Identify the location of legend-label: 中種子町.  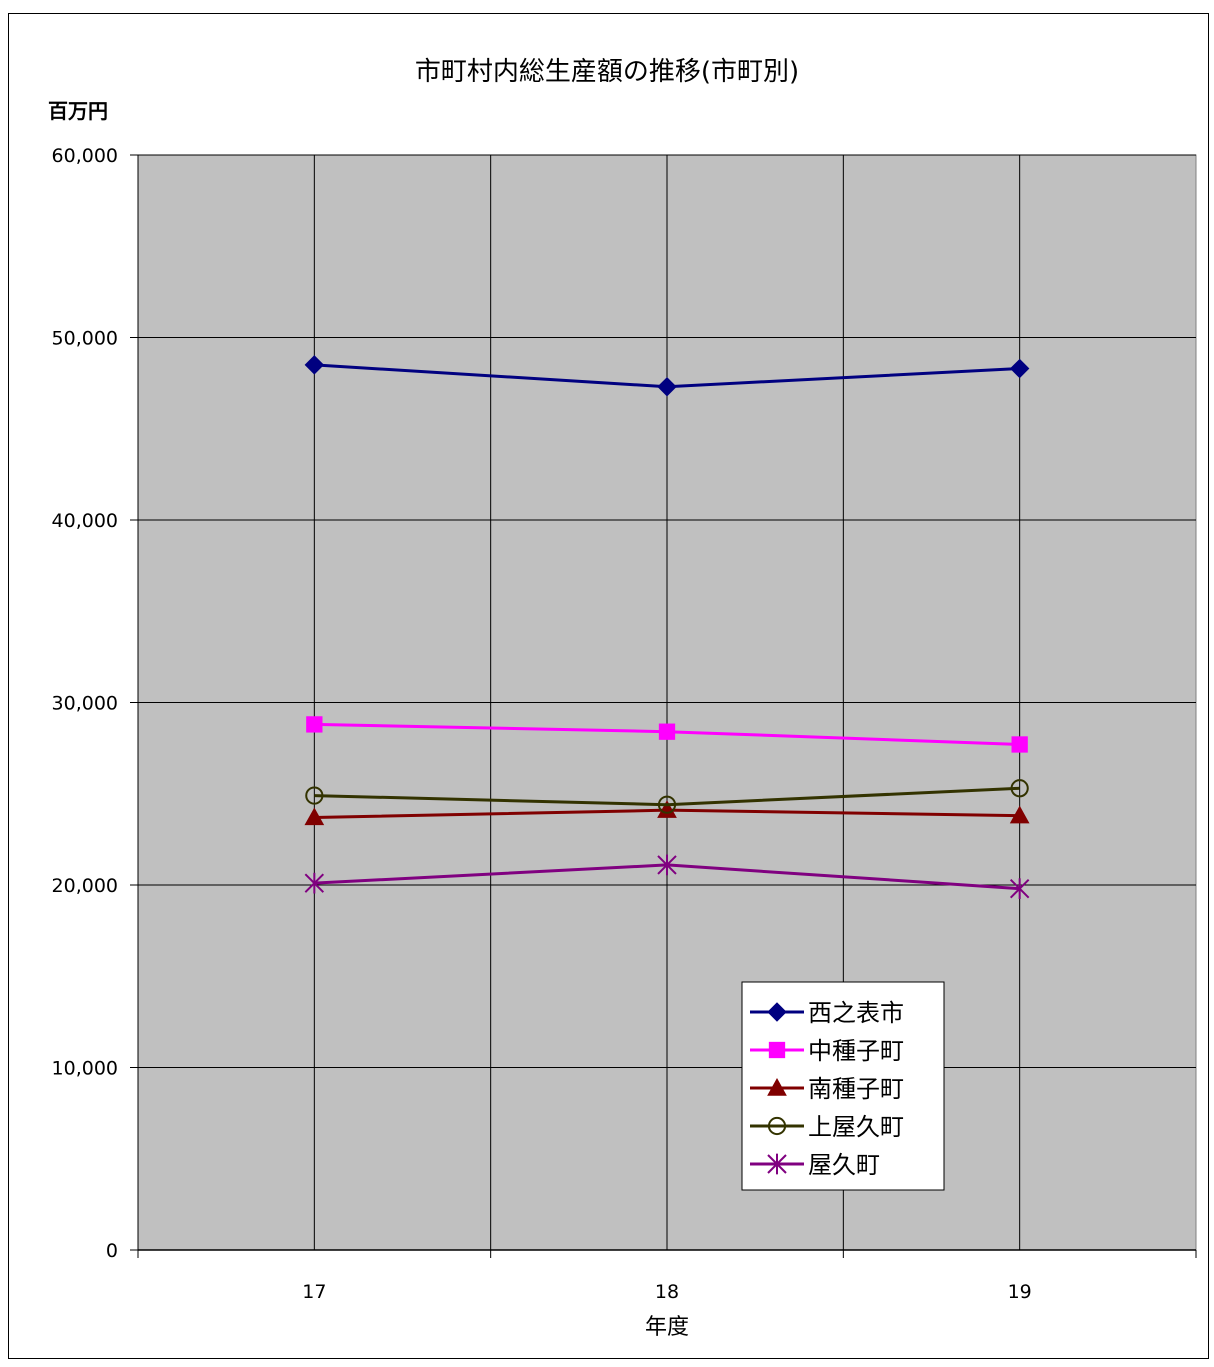
(856, 1051).